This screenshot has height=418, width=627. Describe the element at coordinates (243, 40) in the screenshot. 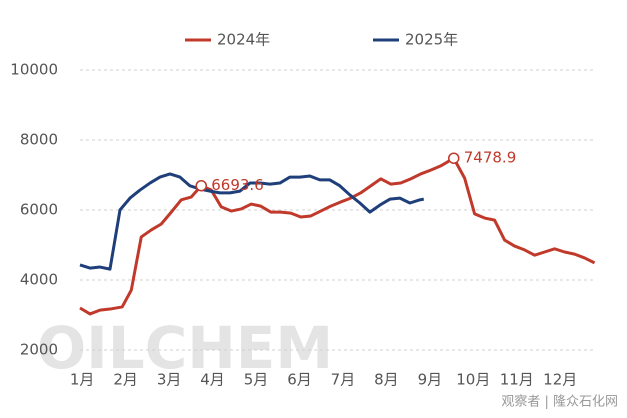

I see `legend-label: 2024年` at that location.